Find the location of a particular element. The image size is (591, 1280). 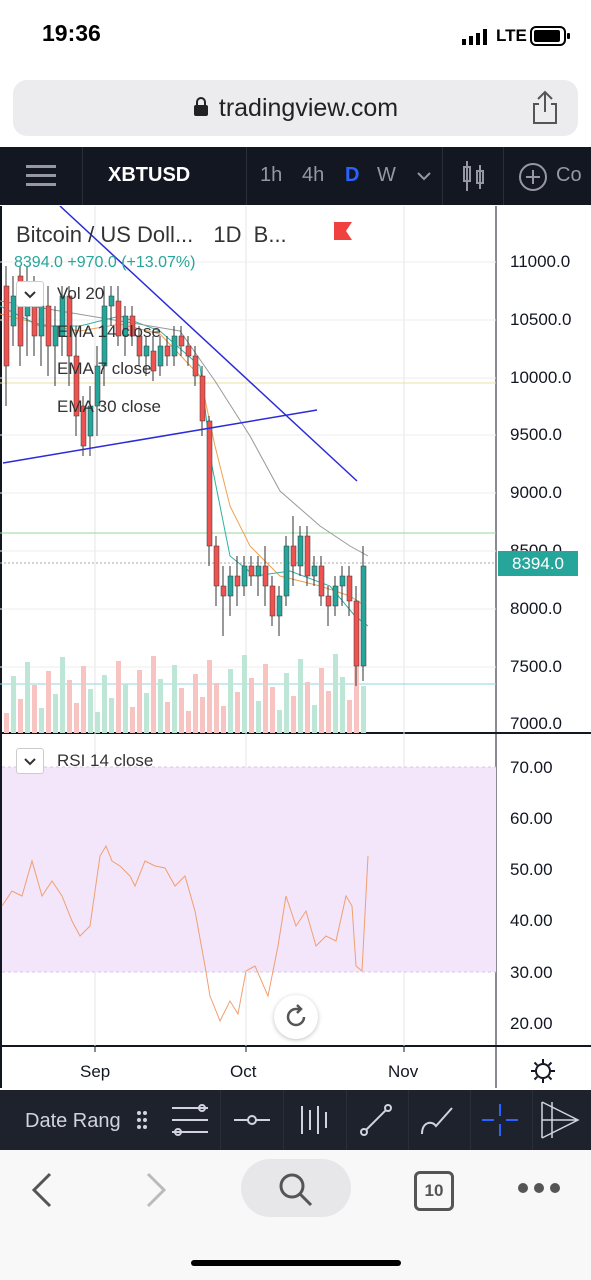

fib-levels-icon is located at coordinates (190, 1120).